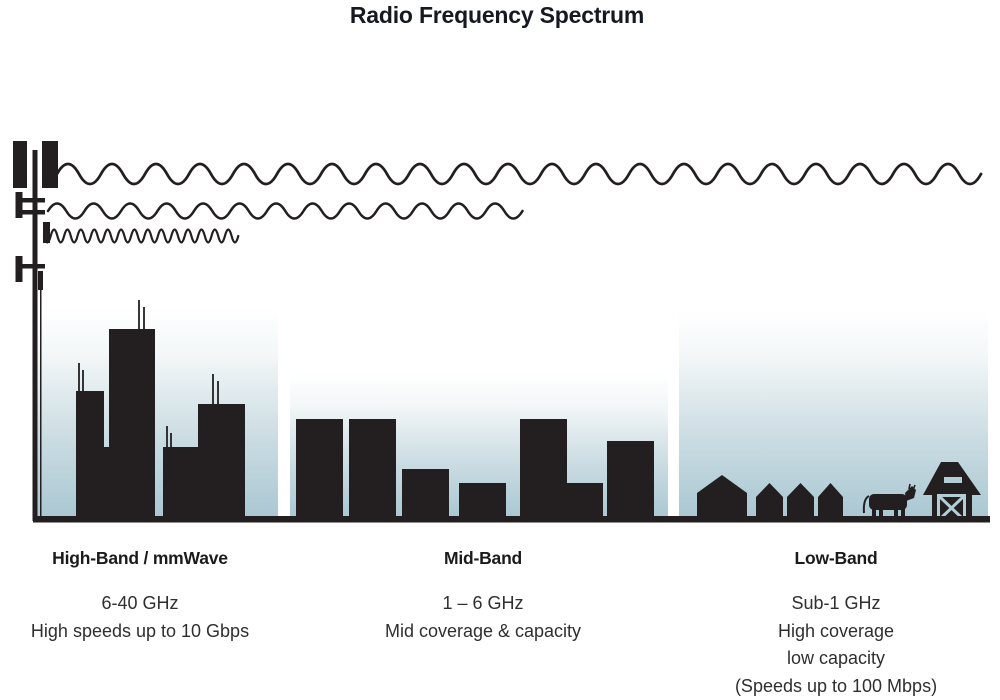  Describe the element at coordinates (35, 331) in the screenshot. I see `cell-tower-icon` at that location.